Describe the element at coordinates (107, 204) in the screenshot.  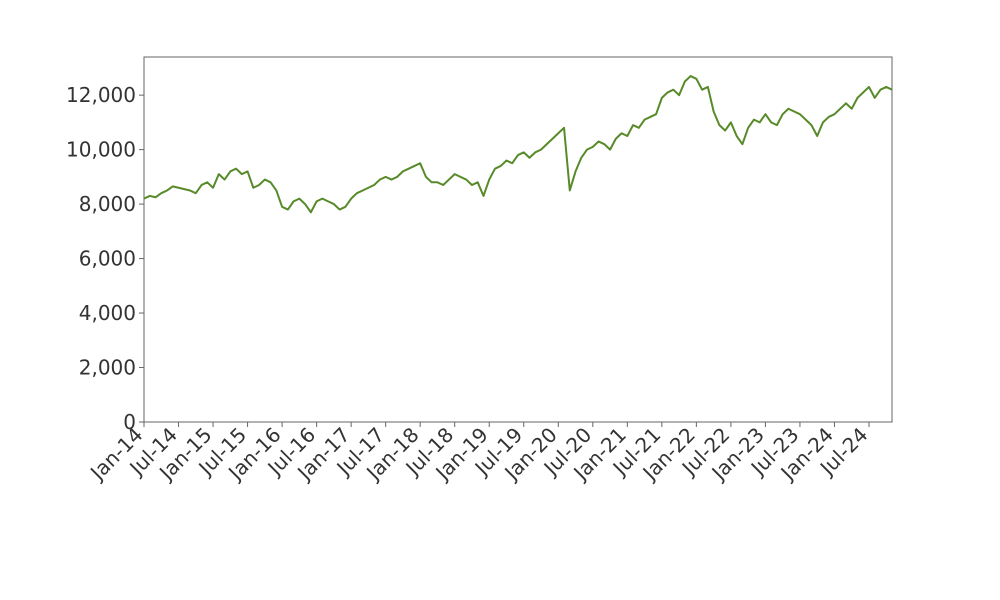
I see `y-tick-label: 8,000` at that location.